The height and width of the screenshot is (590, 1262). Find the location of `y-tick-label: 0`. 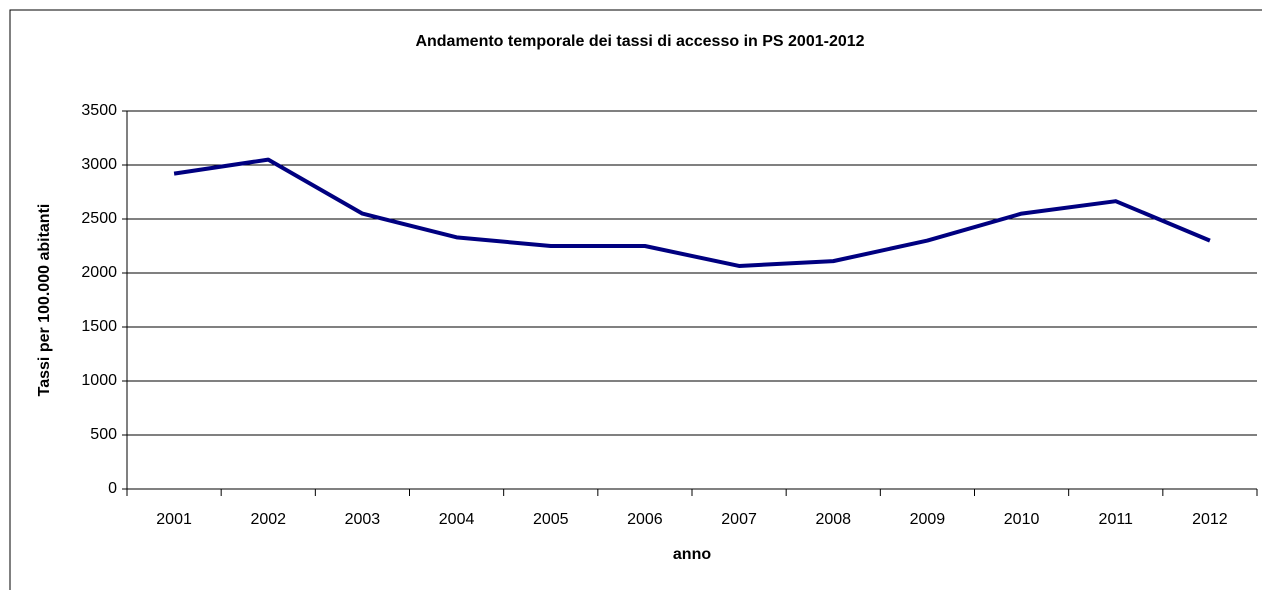

y-tick-label: 0 is located at coordinates (112, 488).